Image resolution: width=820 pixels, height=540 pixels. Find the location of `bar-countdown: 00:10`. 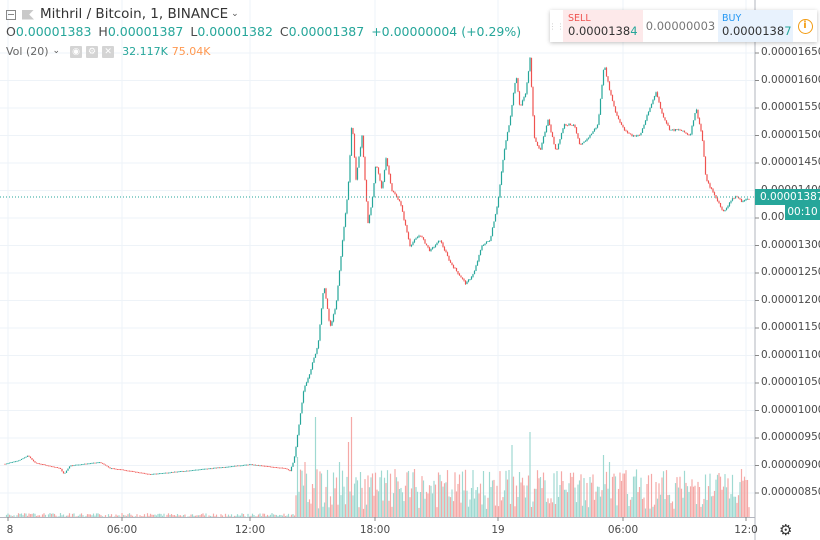

bar-countdown: 00:10 is located at coordinates (802, 212).